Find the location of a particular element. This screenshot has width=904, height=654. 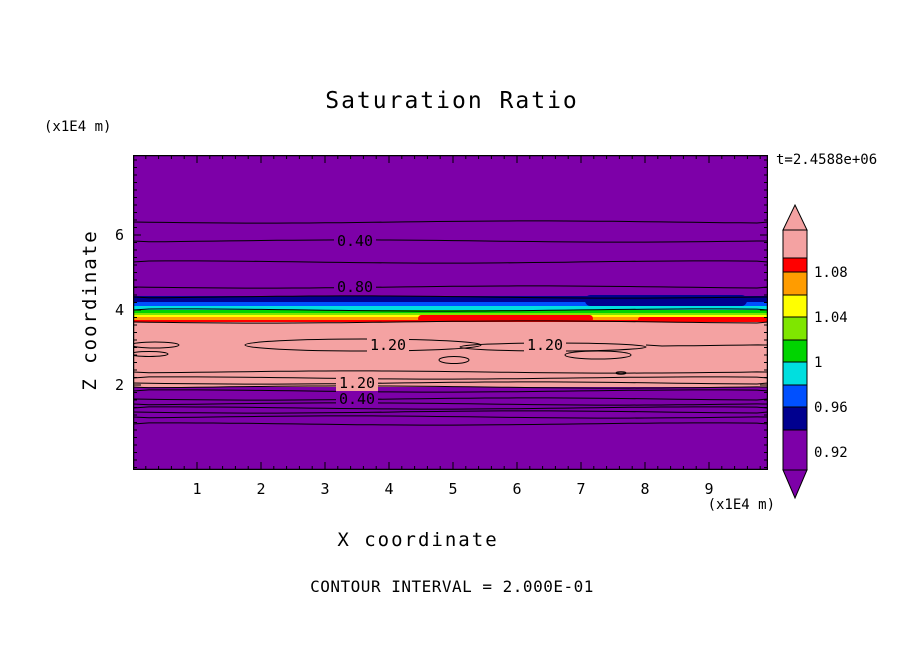

colorbar-tick-label: 1.08 is located at coordinates (831, 273).